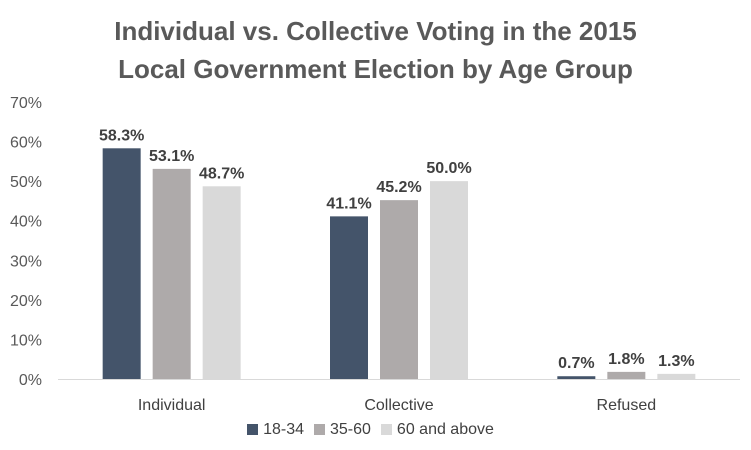 Image resolution: width=751 pixels, height=450 pixels. What do you see at coordinates (121, 263) in the screenshot?
I see `bar-18-34-individual` at bounding box center [121, 263].